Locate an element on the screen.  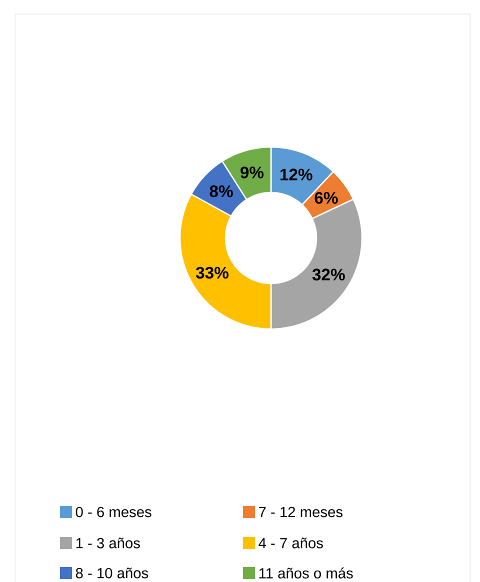
data-label: 32% is located at coordinates (328, 274).